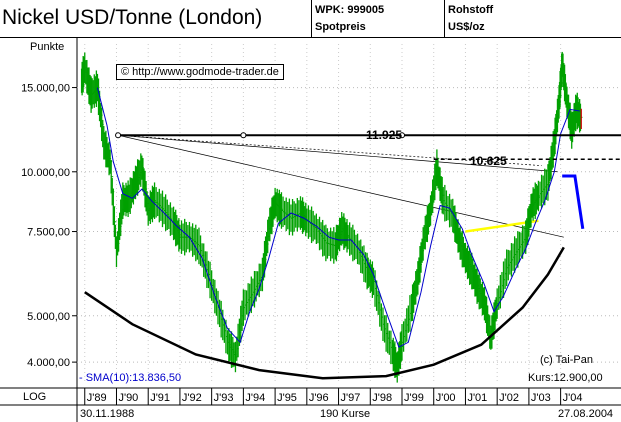 The image size is (621, 422). Describe the element at coordinates (107, 414) in the screenshot. I see `start-date: 30.11.1988` at that location.